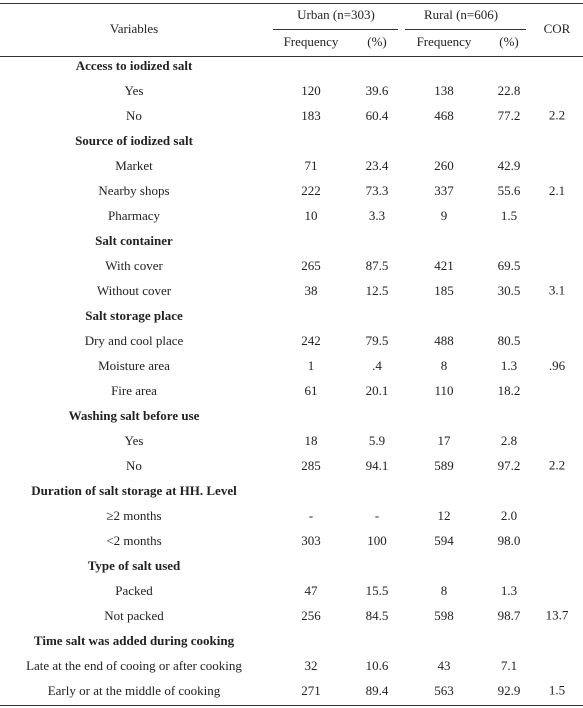 This screenshot has width=583, height=708. I want to click on header-cell: Urban (n=303), so click(336, 14).